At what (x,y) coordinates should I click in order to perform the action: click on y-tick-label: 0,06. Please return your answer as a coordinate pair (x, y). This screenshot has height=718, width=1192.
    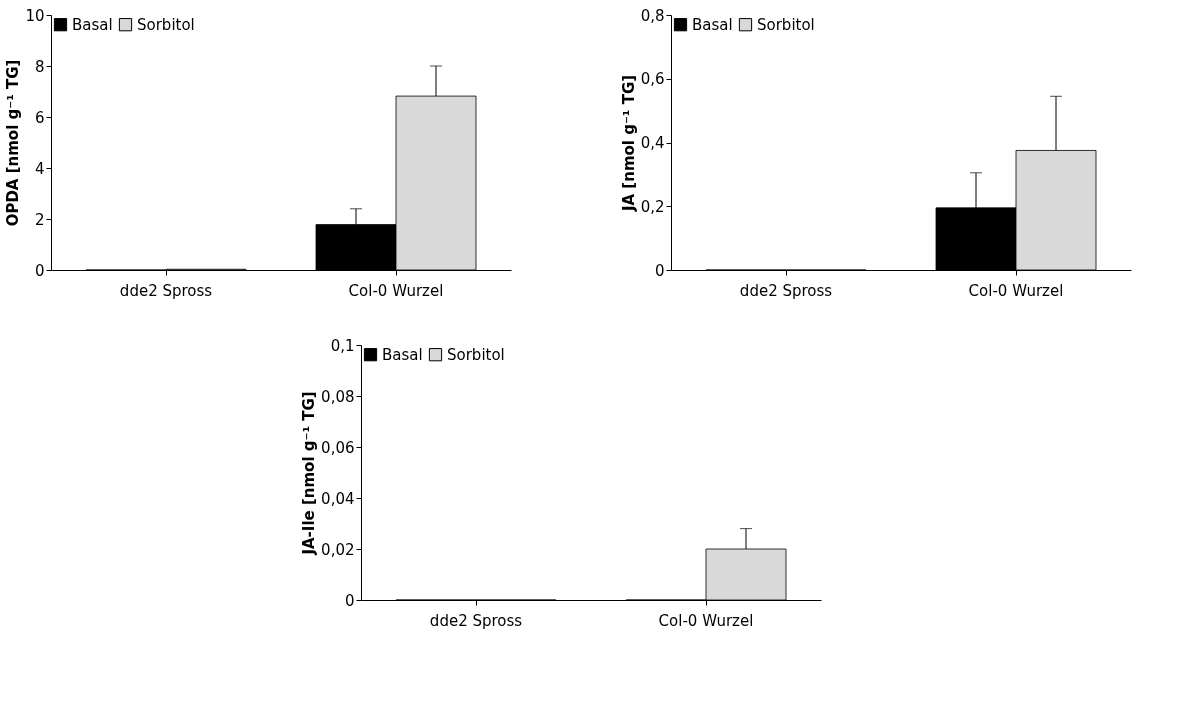
    Looking at the image, I should click on (338, 447).